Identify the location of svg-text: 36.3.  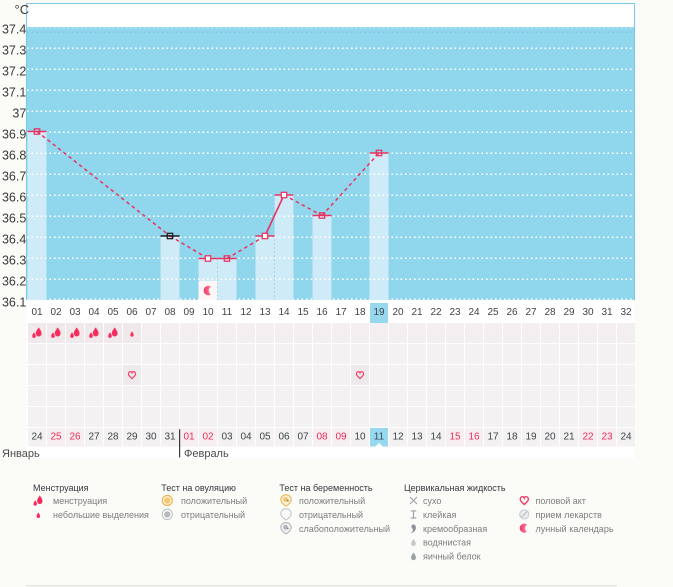
(14, 261).